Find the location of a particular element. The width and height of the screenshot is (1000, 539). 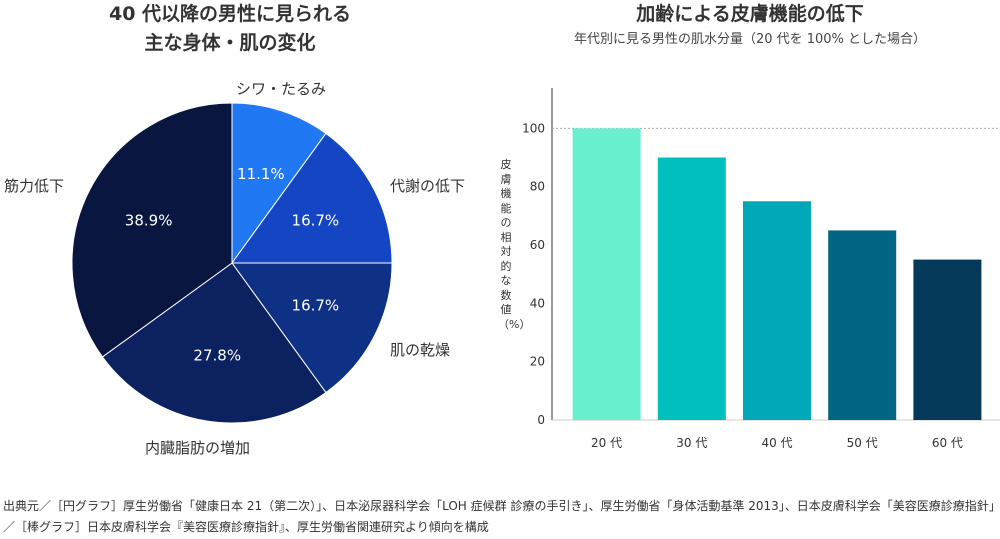

pie-label-dry-skin: 肌の乾燥 is located at coordinates (420, 350).